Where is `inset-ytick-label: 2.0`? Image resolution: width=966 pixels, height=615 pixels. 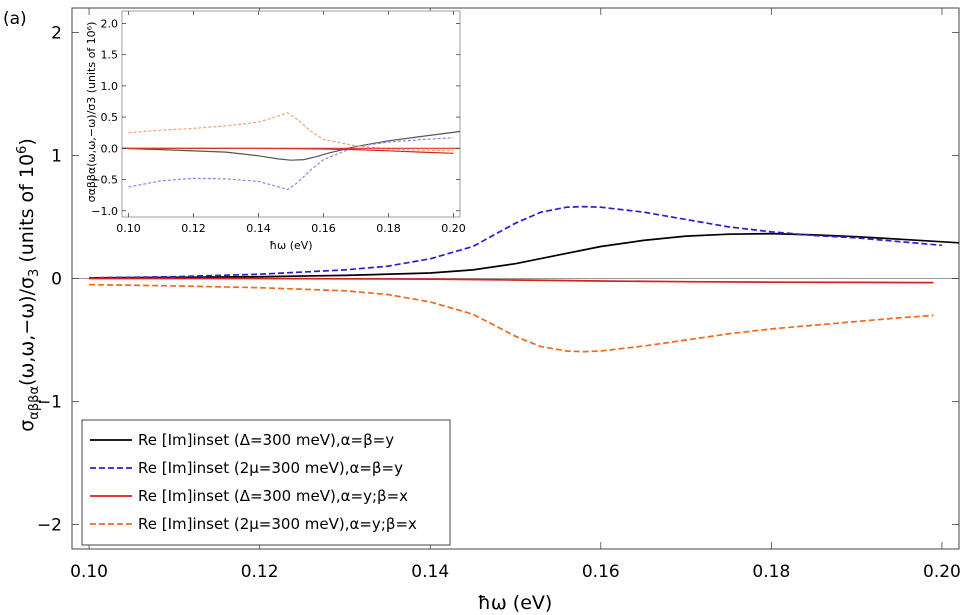
inset-ytick-label: 2.0 is located at coordinates (110, 23).